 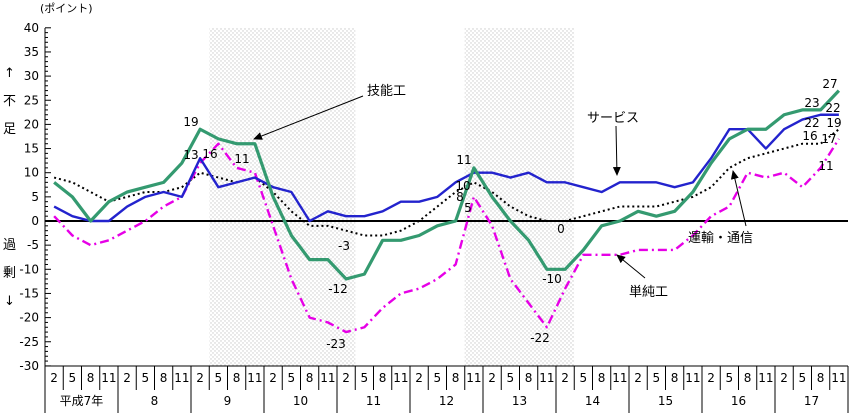 What do you see at coordinates (35, 197) in the screenshot?
I see `y-tick-label: 5` at bounding box center [35, 197].